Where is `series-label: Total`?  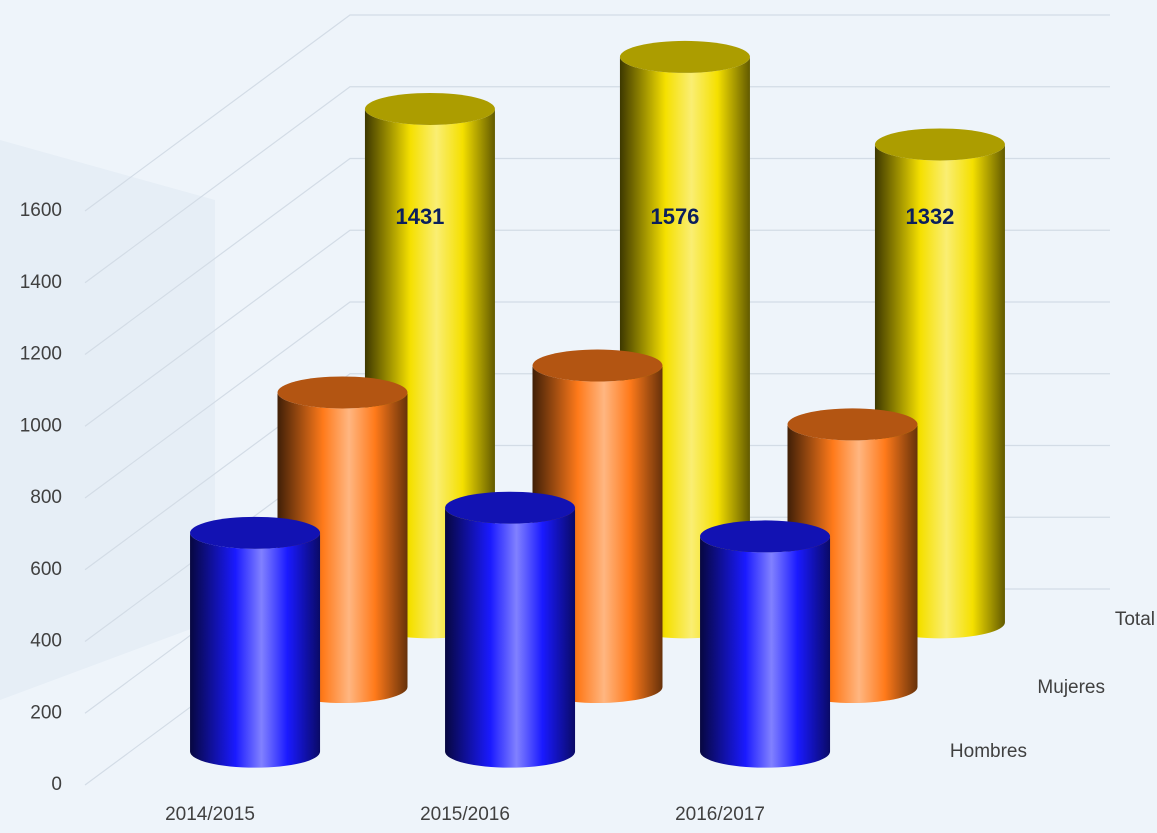 series-label: Total is located at coordinates (1135, 619).